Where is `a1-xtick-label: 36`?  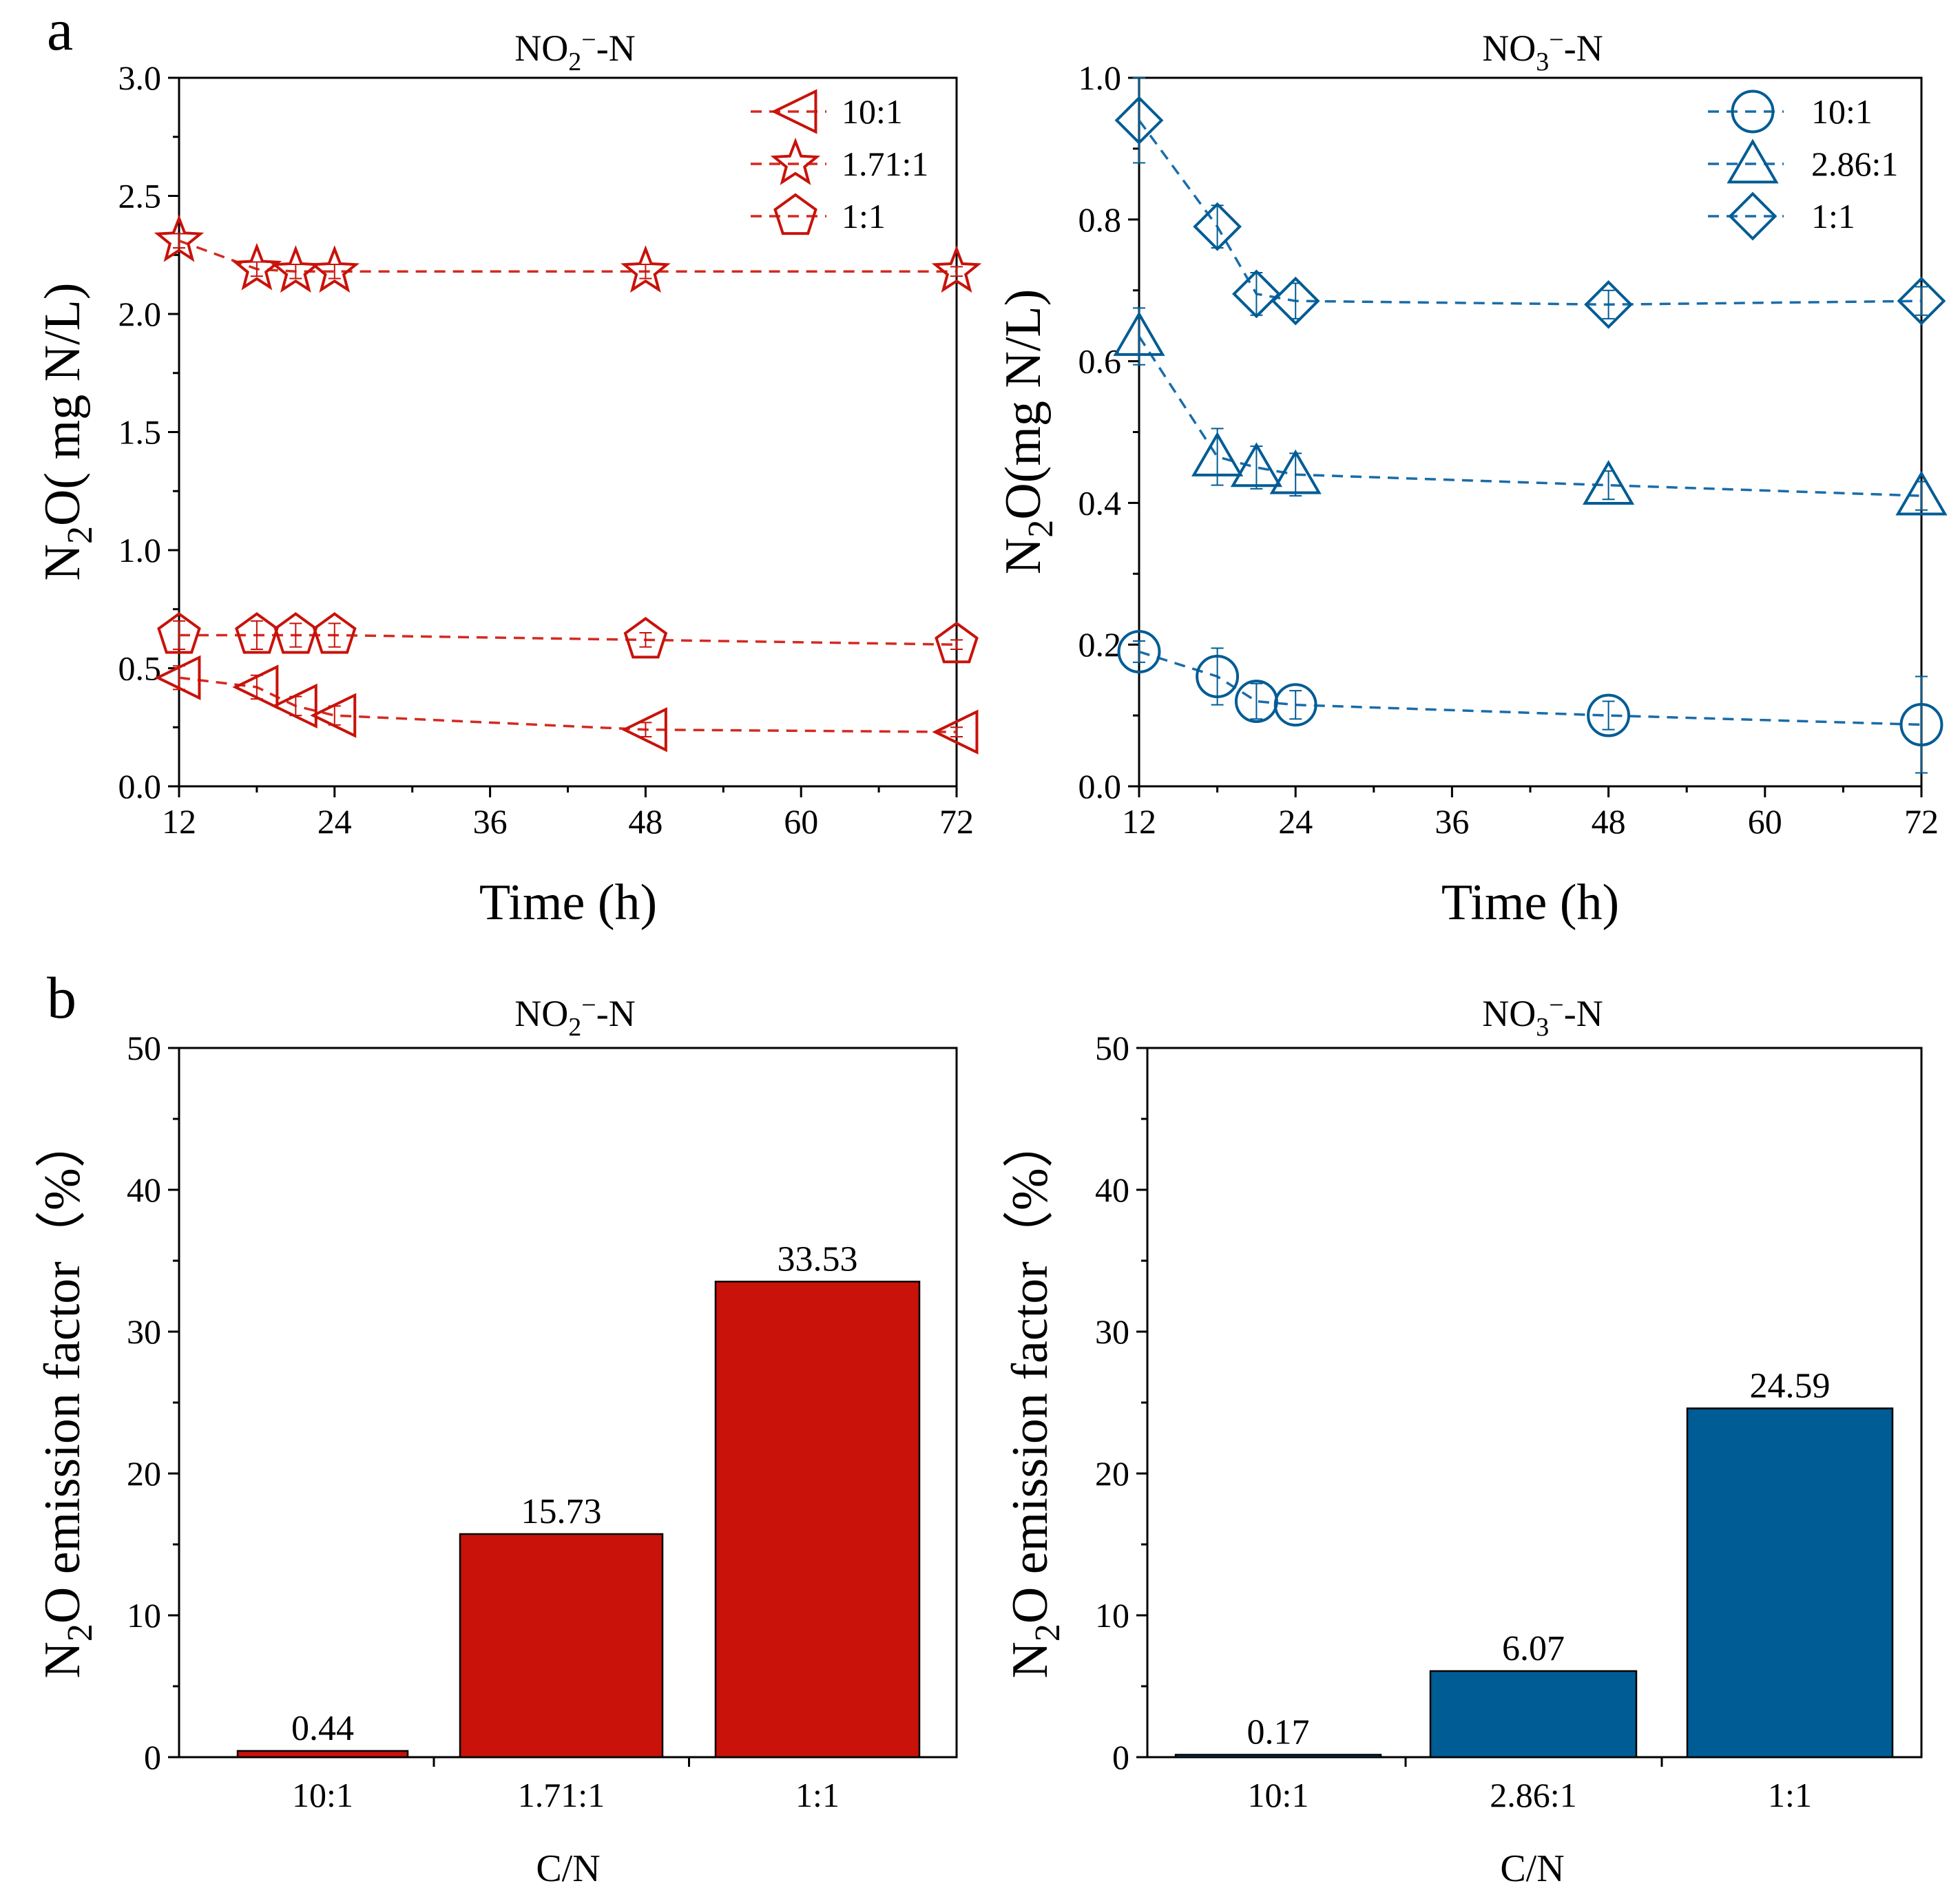
a1-xtick-label: 36 is located at coordinates (490, 821).